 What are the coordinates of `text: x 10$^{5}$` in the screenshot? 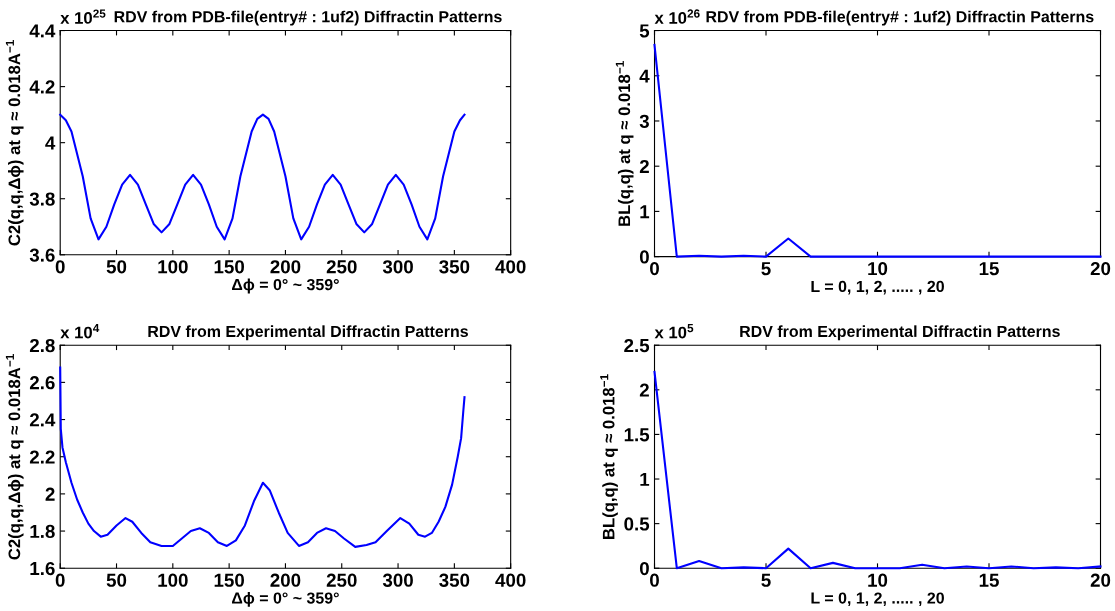 It's located at (674, 331).